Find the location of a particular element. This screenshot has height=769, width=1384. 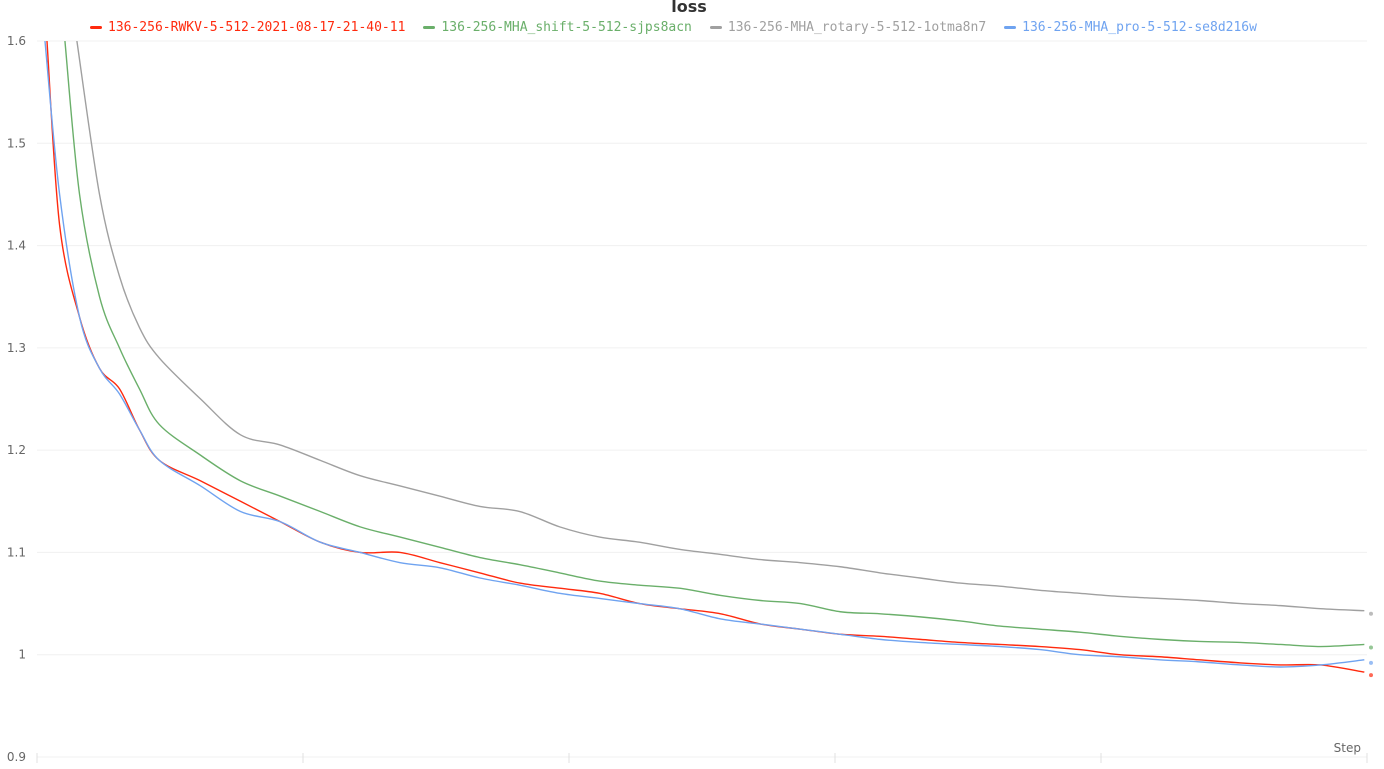

chart-title: loss is located at coordinates (689, 8).